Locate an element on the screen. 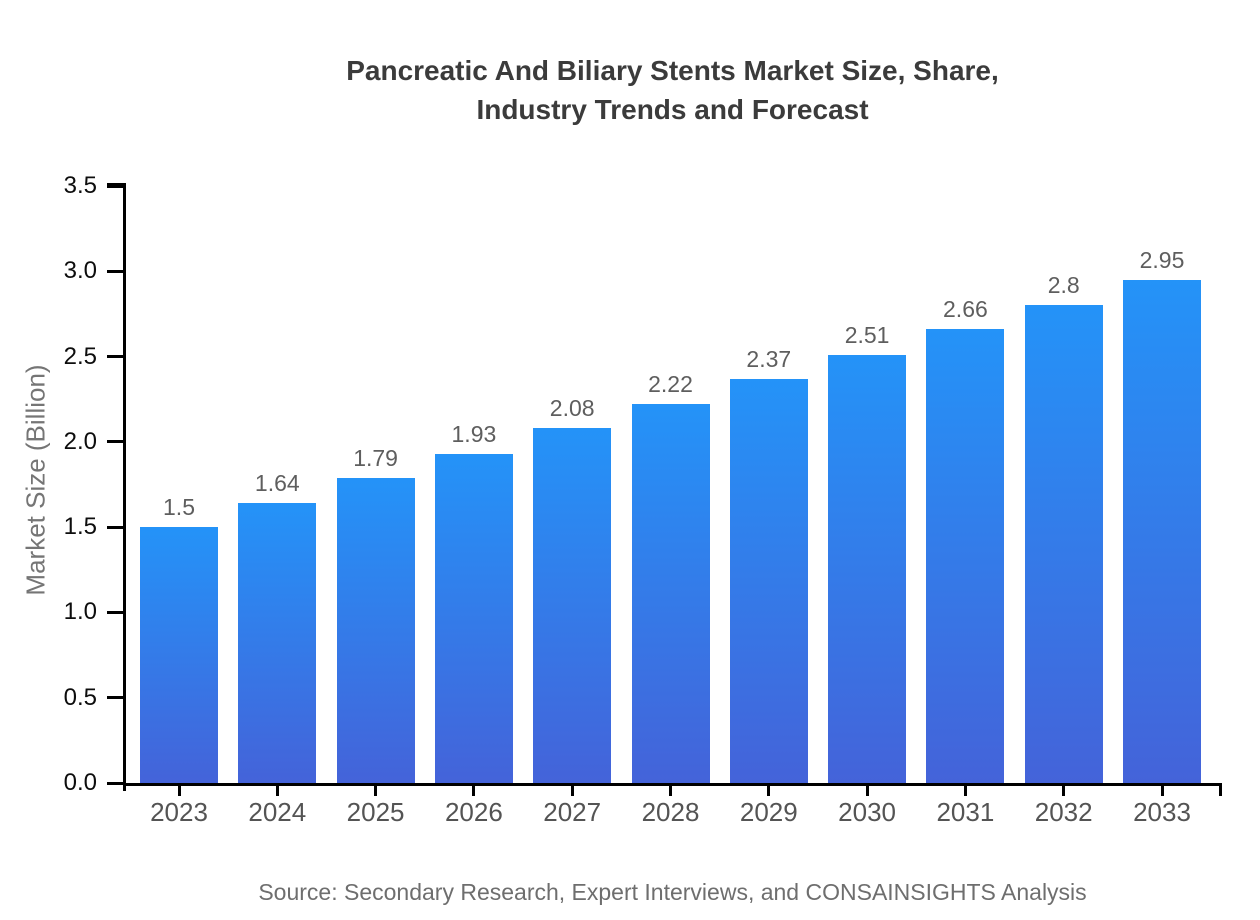 Image resolution: width=1260 pixels, height=920 pixels. y-axis-tick-label: 2.0 is located at coordinates (80, 441).